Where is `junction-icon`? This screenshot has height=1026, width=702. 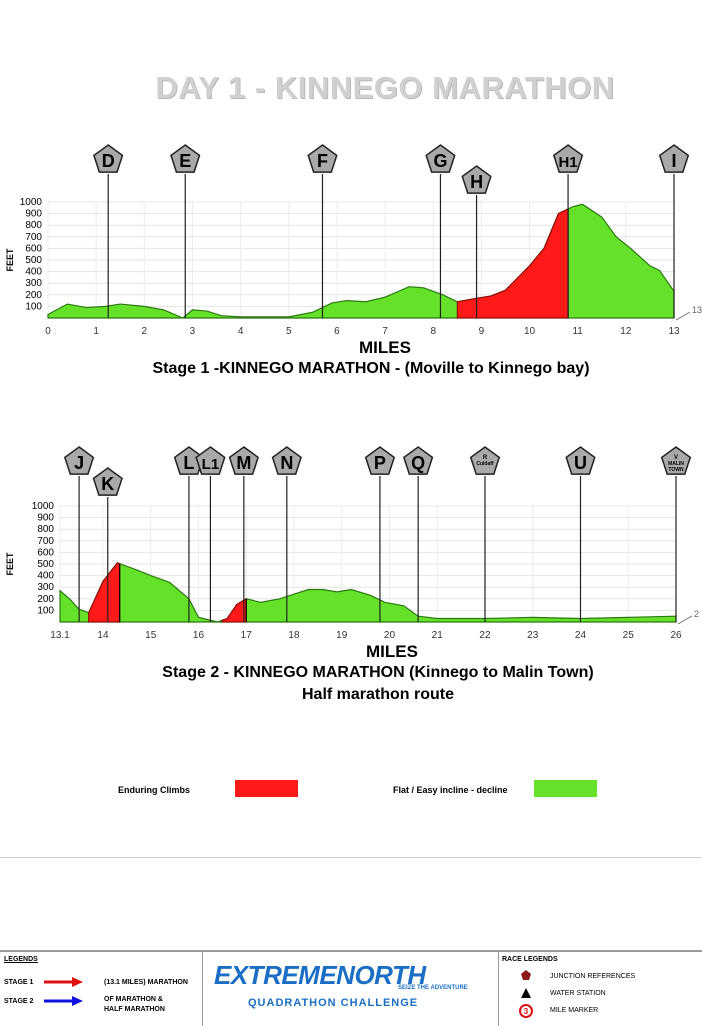 junction-icon is located at coordinates (526, 975).